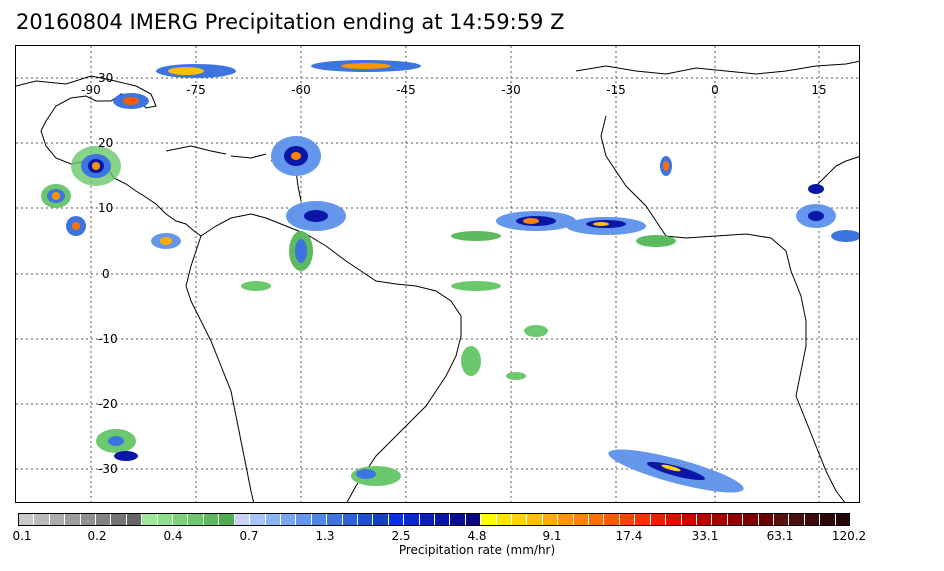  I want to click on colorbar-tick: 120.2, so click(849, 536).